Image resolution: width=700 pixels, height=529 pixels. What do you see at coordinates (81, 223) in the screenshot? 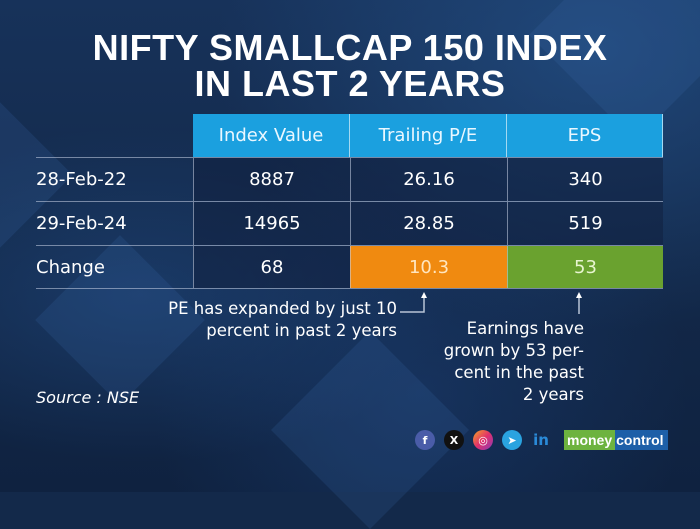
I see `row-label: 29-Feb-24` at bounding box center [81, 223].